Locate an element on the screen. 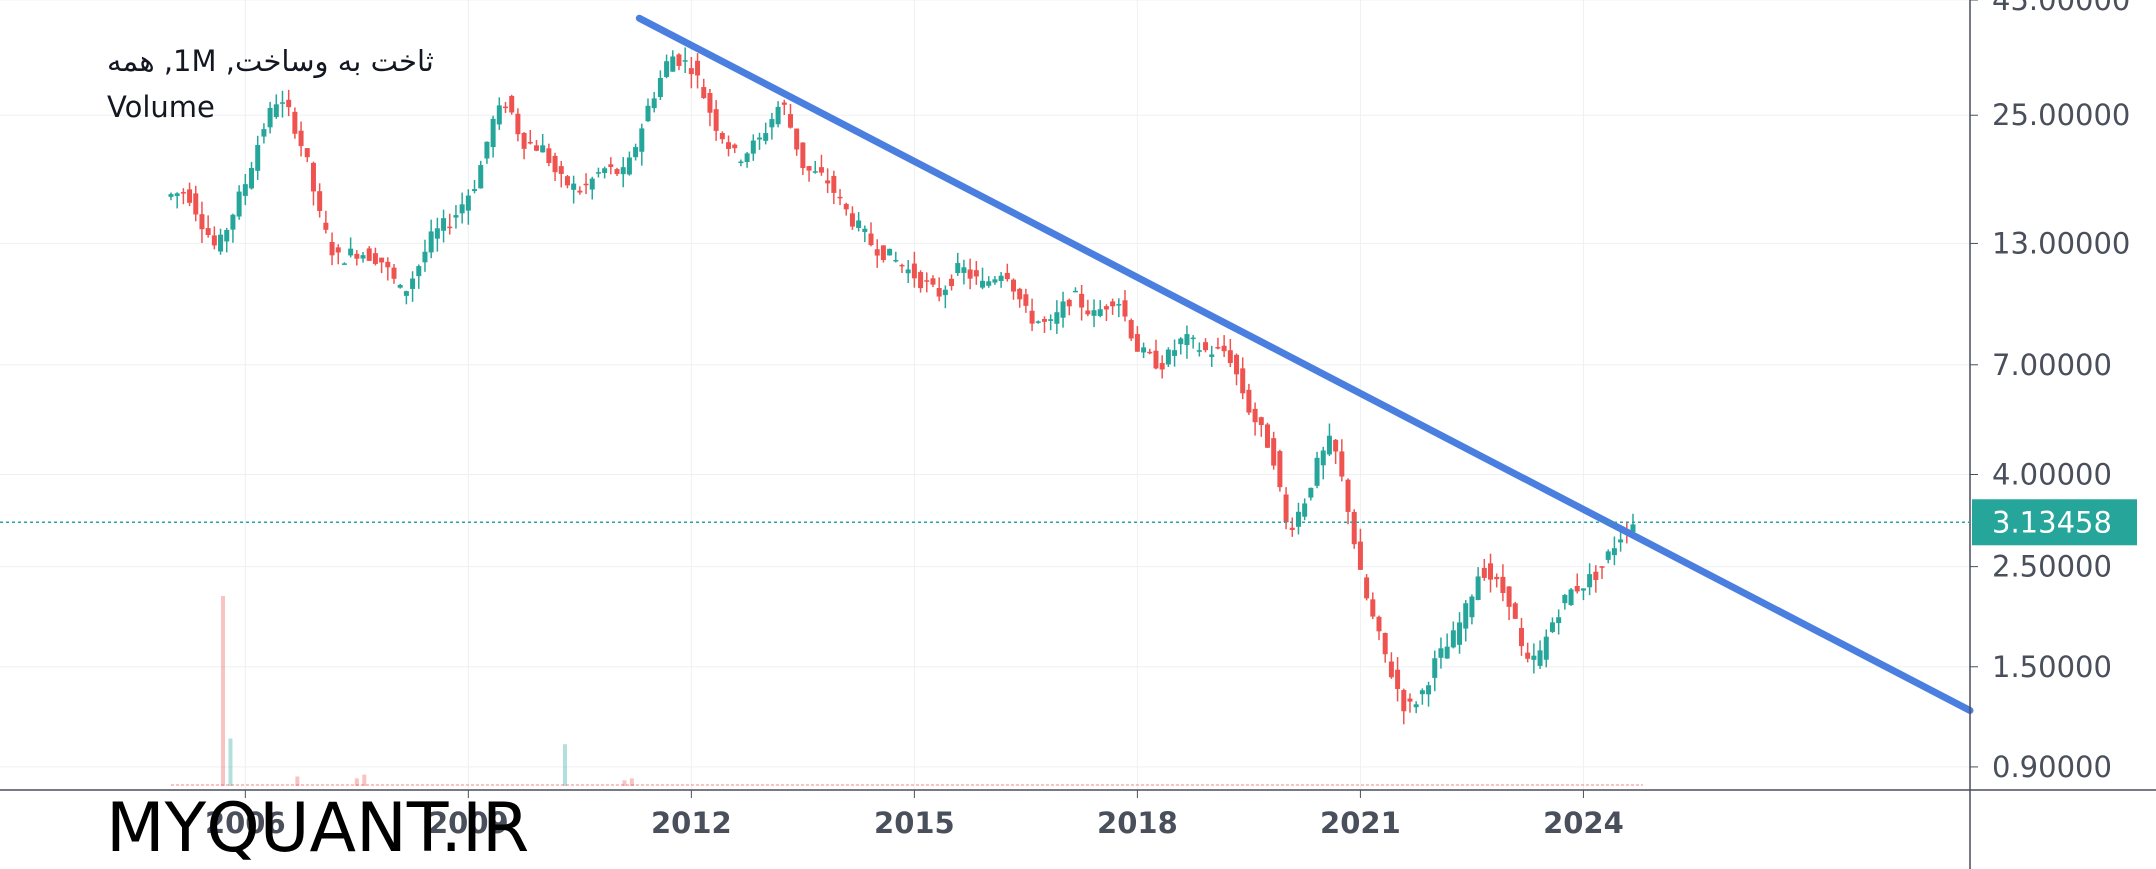  y-tick-label: 25.00000 is located at coordinates (2061, 115).